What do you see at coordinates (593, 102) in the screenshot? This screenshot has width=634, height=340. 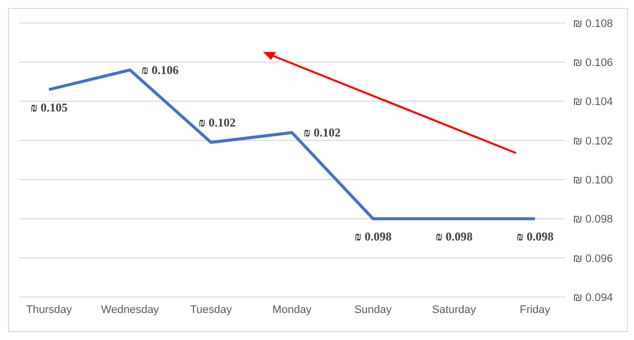 I see `y-tick-label: ₪ 0.104` at bounding box center [593, 102].